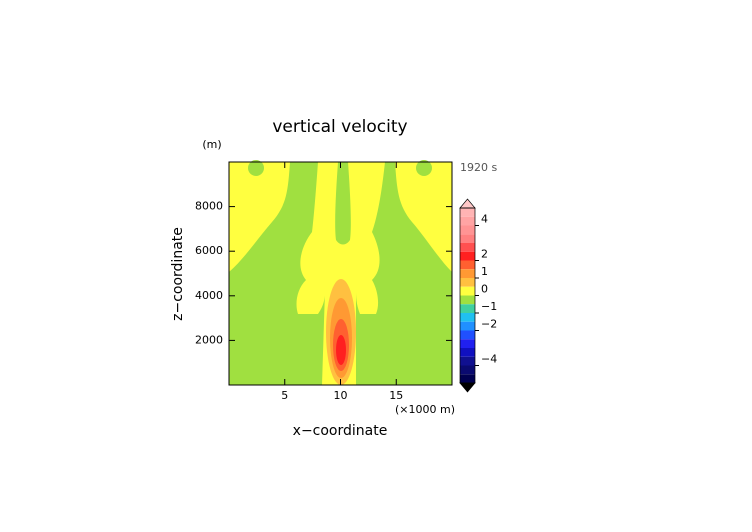 This screenshot has width=752, height=532. Describe the element at coordinates (209, 339) in the screenshot. I see `y-tick-label: 2000` at that location.